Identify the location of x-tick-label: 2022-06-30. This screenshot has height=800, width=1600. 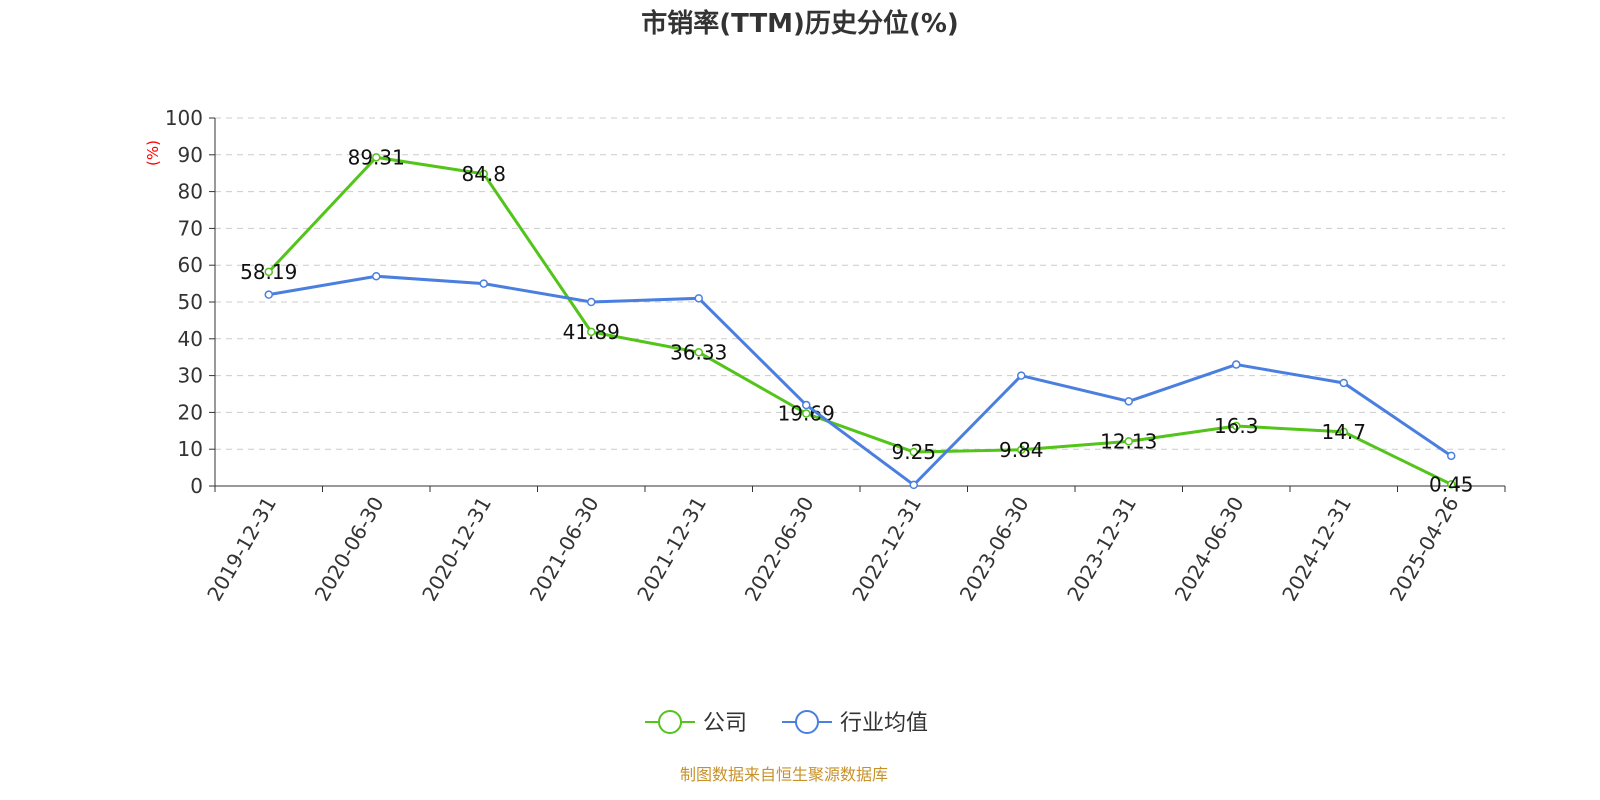
(779, 549).